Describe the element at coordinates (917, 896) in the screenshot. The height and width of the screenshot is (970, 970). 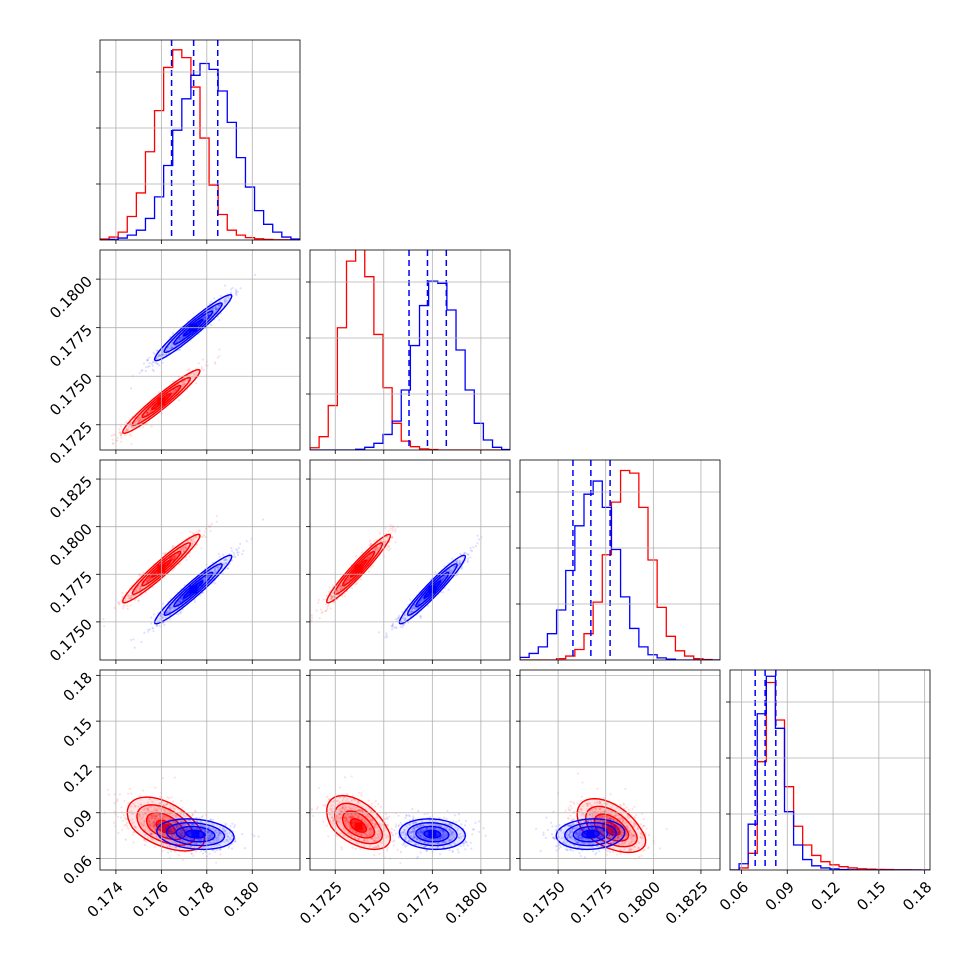
I see `histogram-panel-4-xtick-label: 0.18` at that location.